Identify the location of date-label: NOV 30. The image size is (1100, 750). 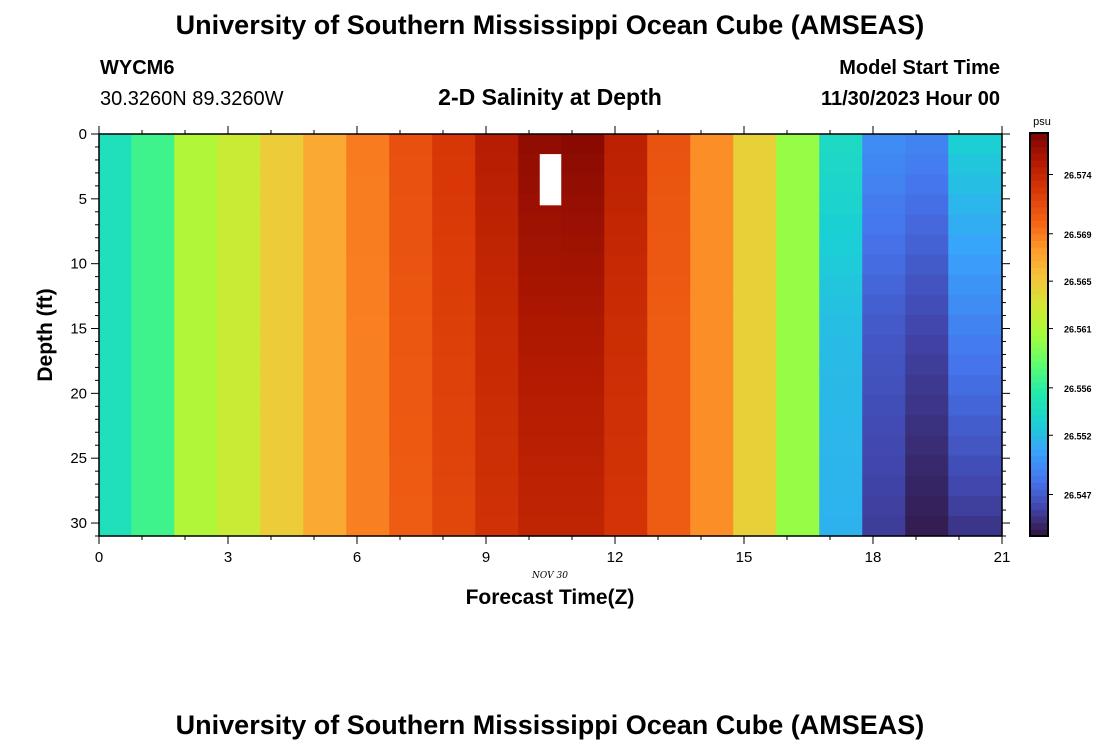
(549, 576).